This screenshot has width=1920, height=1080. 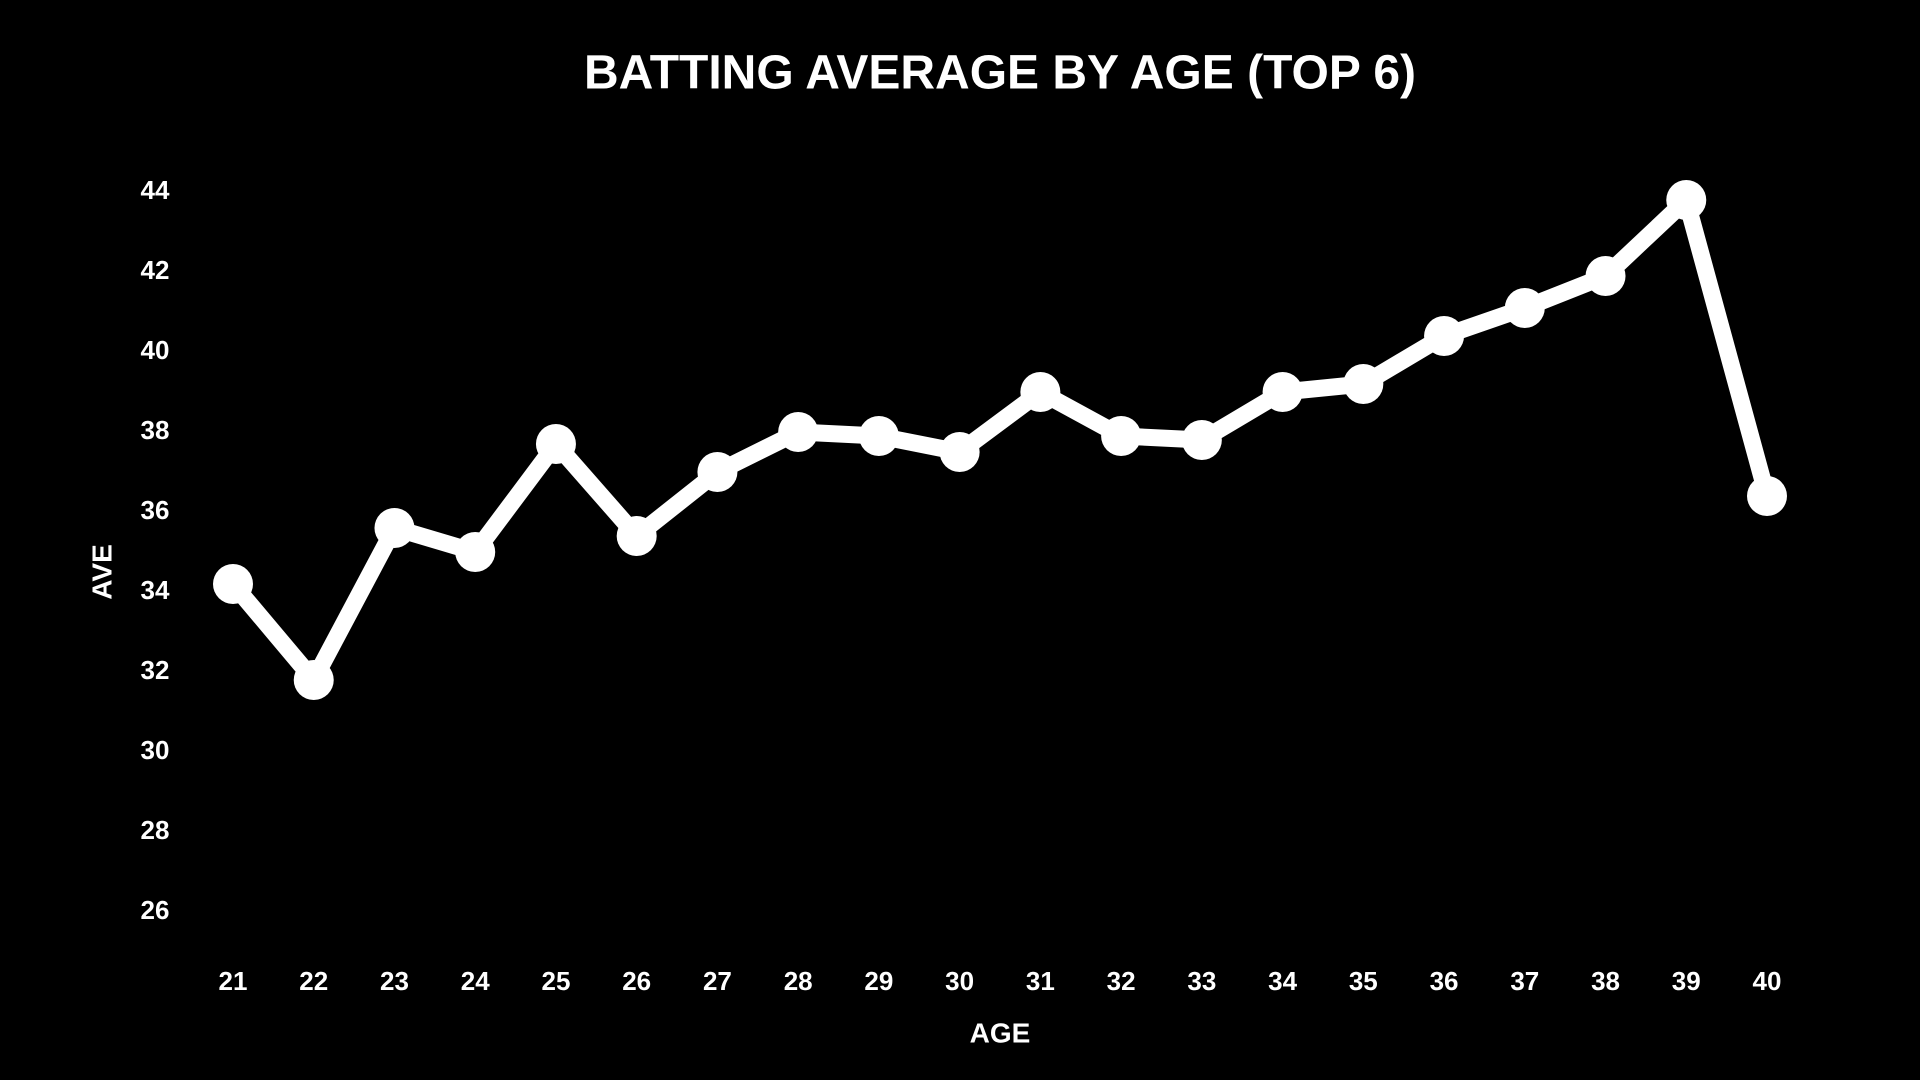 I want to click on x-tick-label: 31, so click(x=1040, y=981).